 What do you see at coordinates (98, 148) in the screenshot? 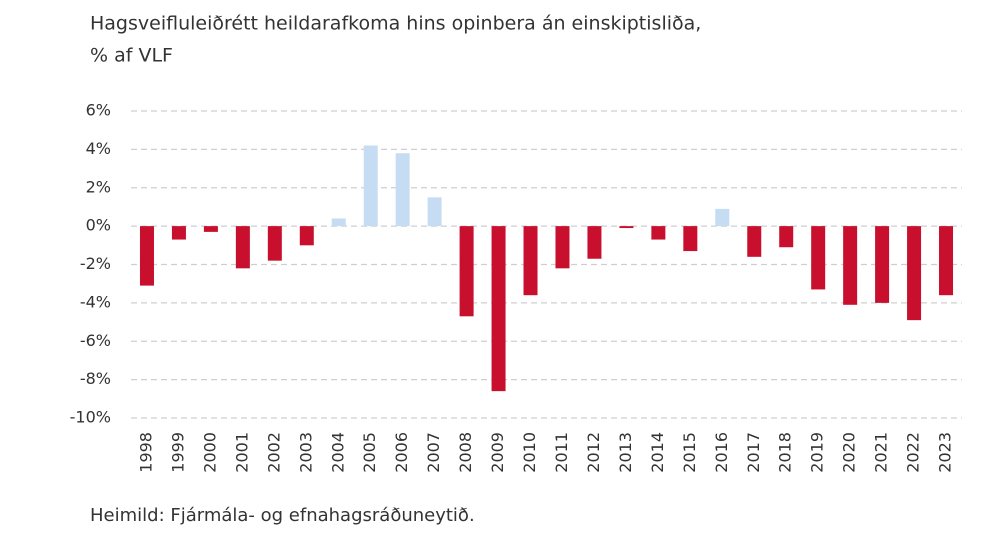
I see `y-tick-label: 4%` at bounding box center [98, 148].